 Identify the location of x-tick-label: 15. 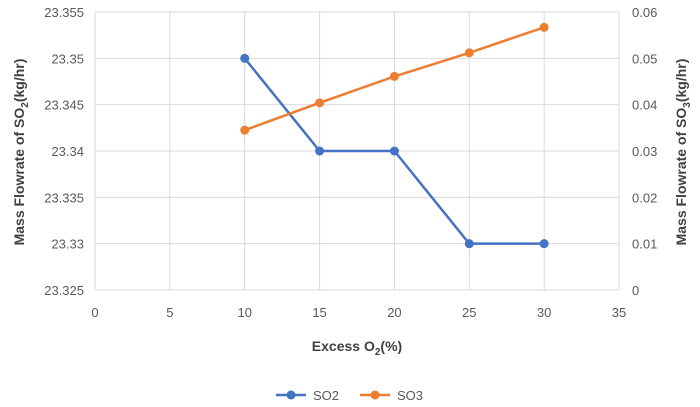
(319, 312).